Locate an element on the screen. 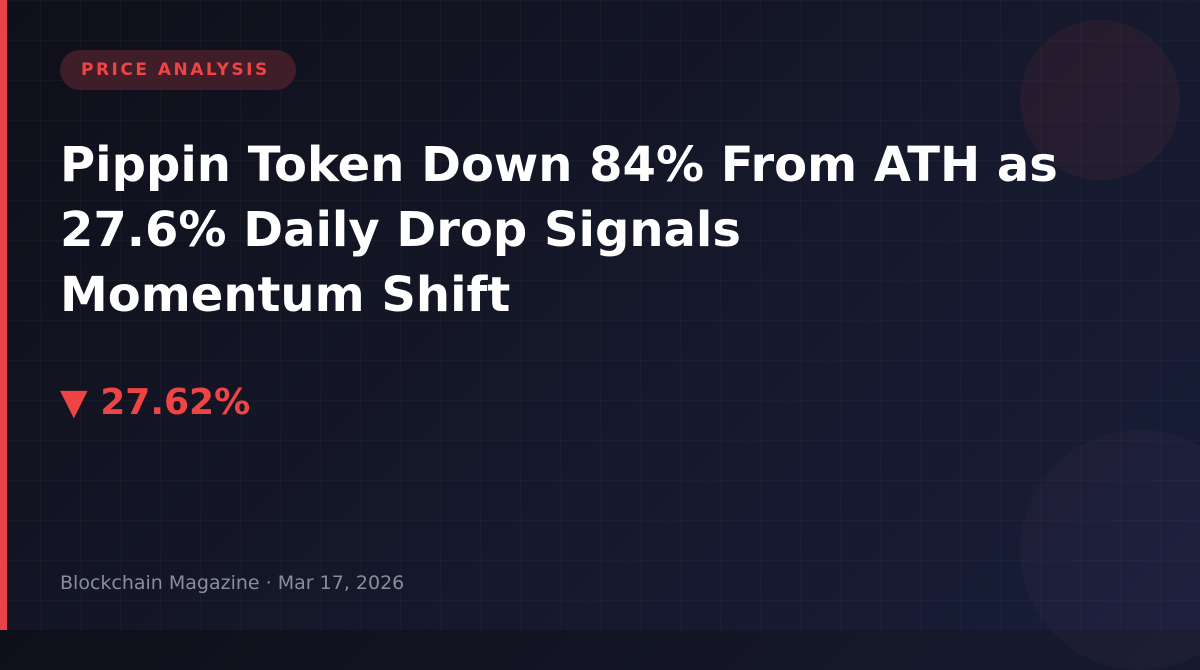  price-change: ▼ 27.62% is located at coordinates (155, 403).